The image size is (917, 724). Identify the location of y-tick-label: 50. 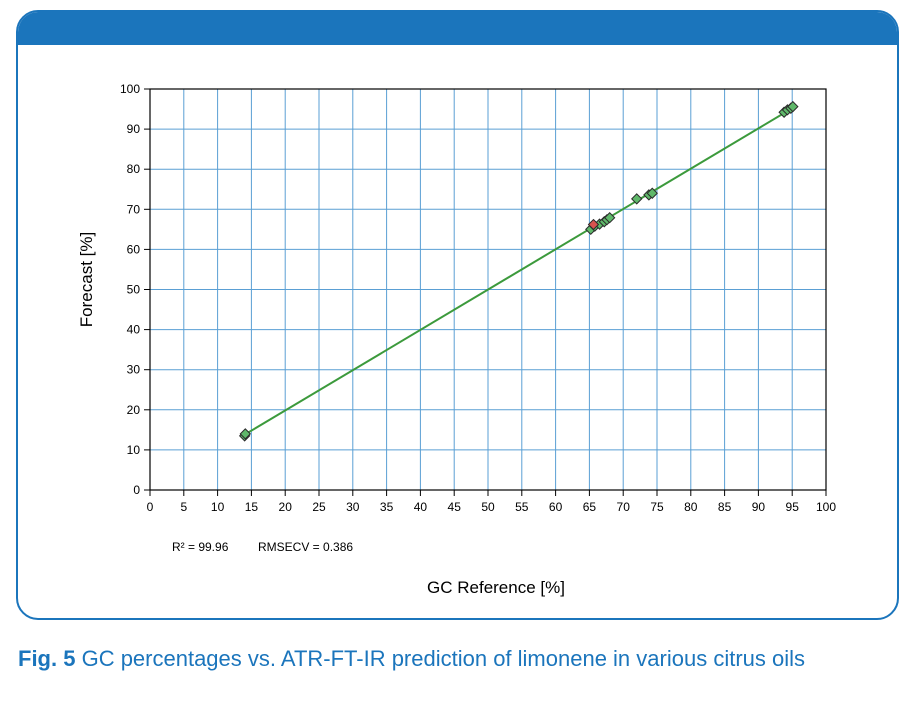
(134, 290).